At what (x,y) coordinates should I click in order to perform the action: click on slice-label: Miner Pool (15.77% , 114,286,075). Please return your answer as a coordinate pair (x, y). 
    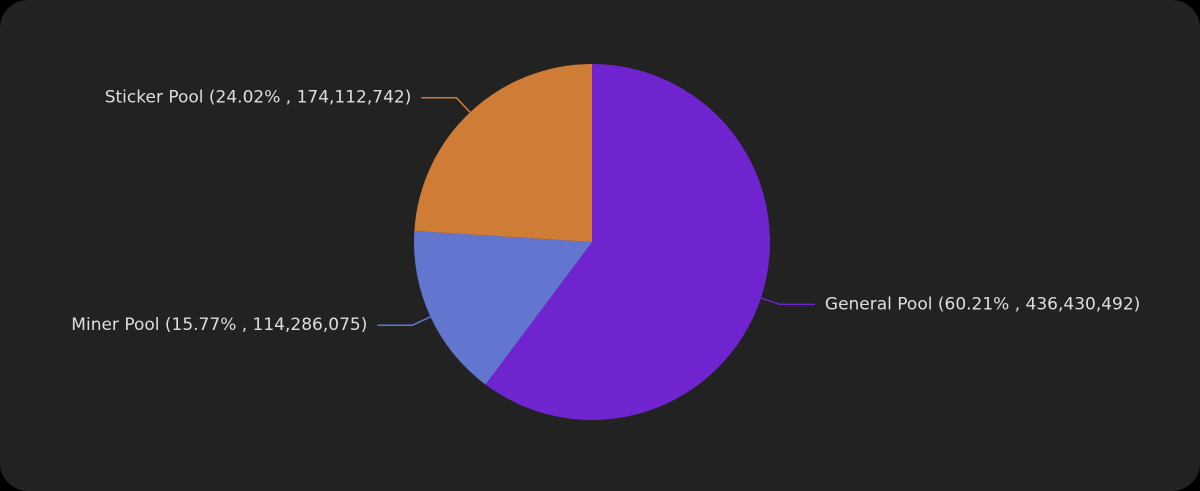
    Looking at the image, I should click on (219, 325).